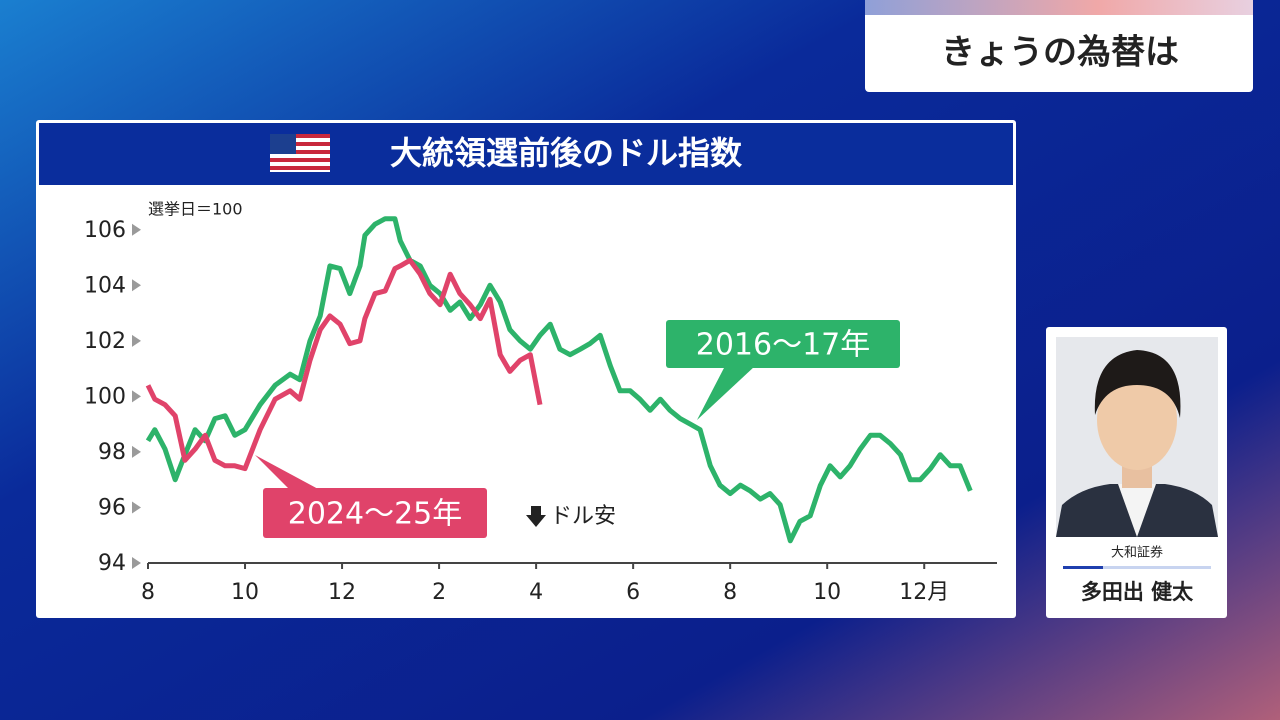 This screenshot has width=1280, height=720. What do you see at coordinates (536, 516) in the screenshot?
I see `down-arrow` at bounding box center [536, 516].